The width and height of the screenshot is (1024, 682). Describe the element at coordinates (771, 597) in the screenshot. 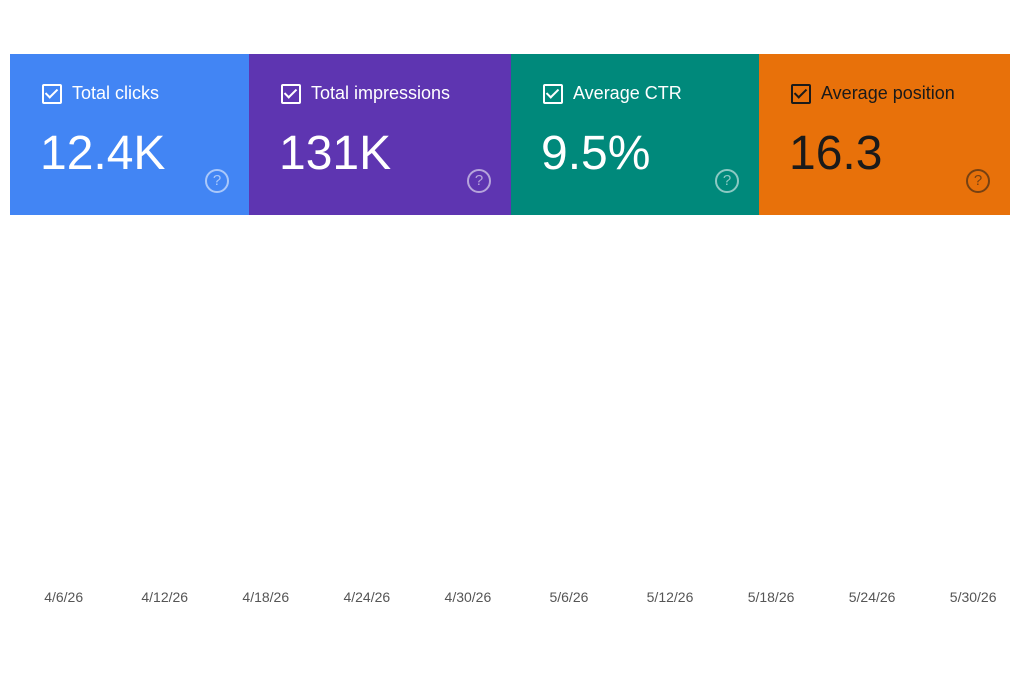

I see `x-tick-label: 5/18/26` at that location.